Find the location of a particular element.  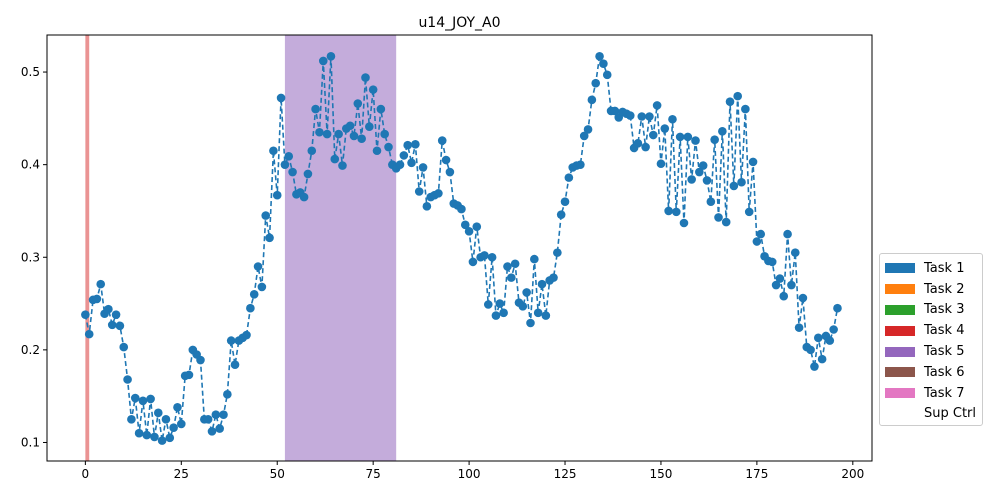

x-tick-label: 175 is located at coordinates (756, 474).